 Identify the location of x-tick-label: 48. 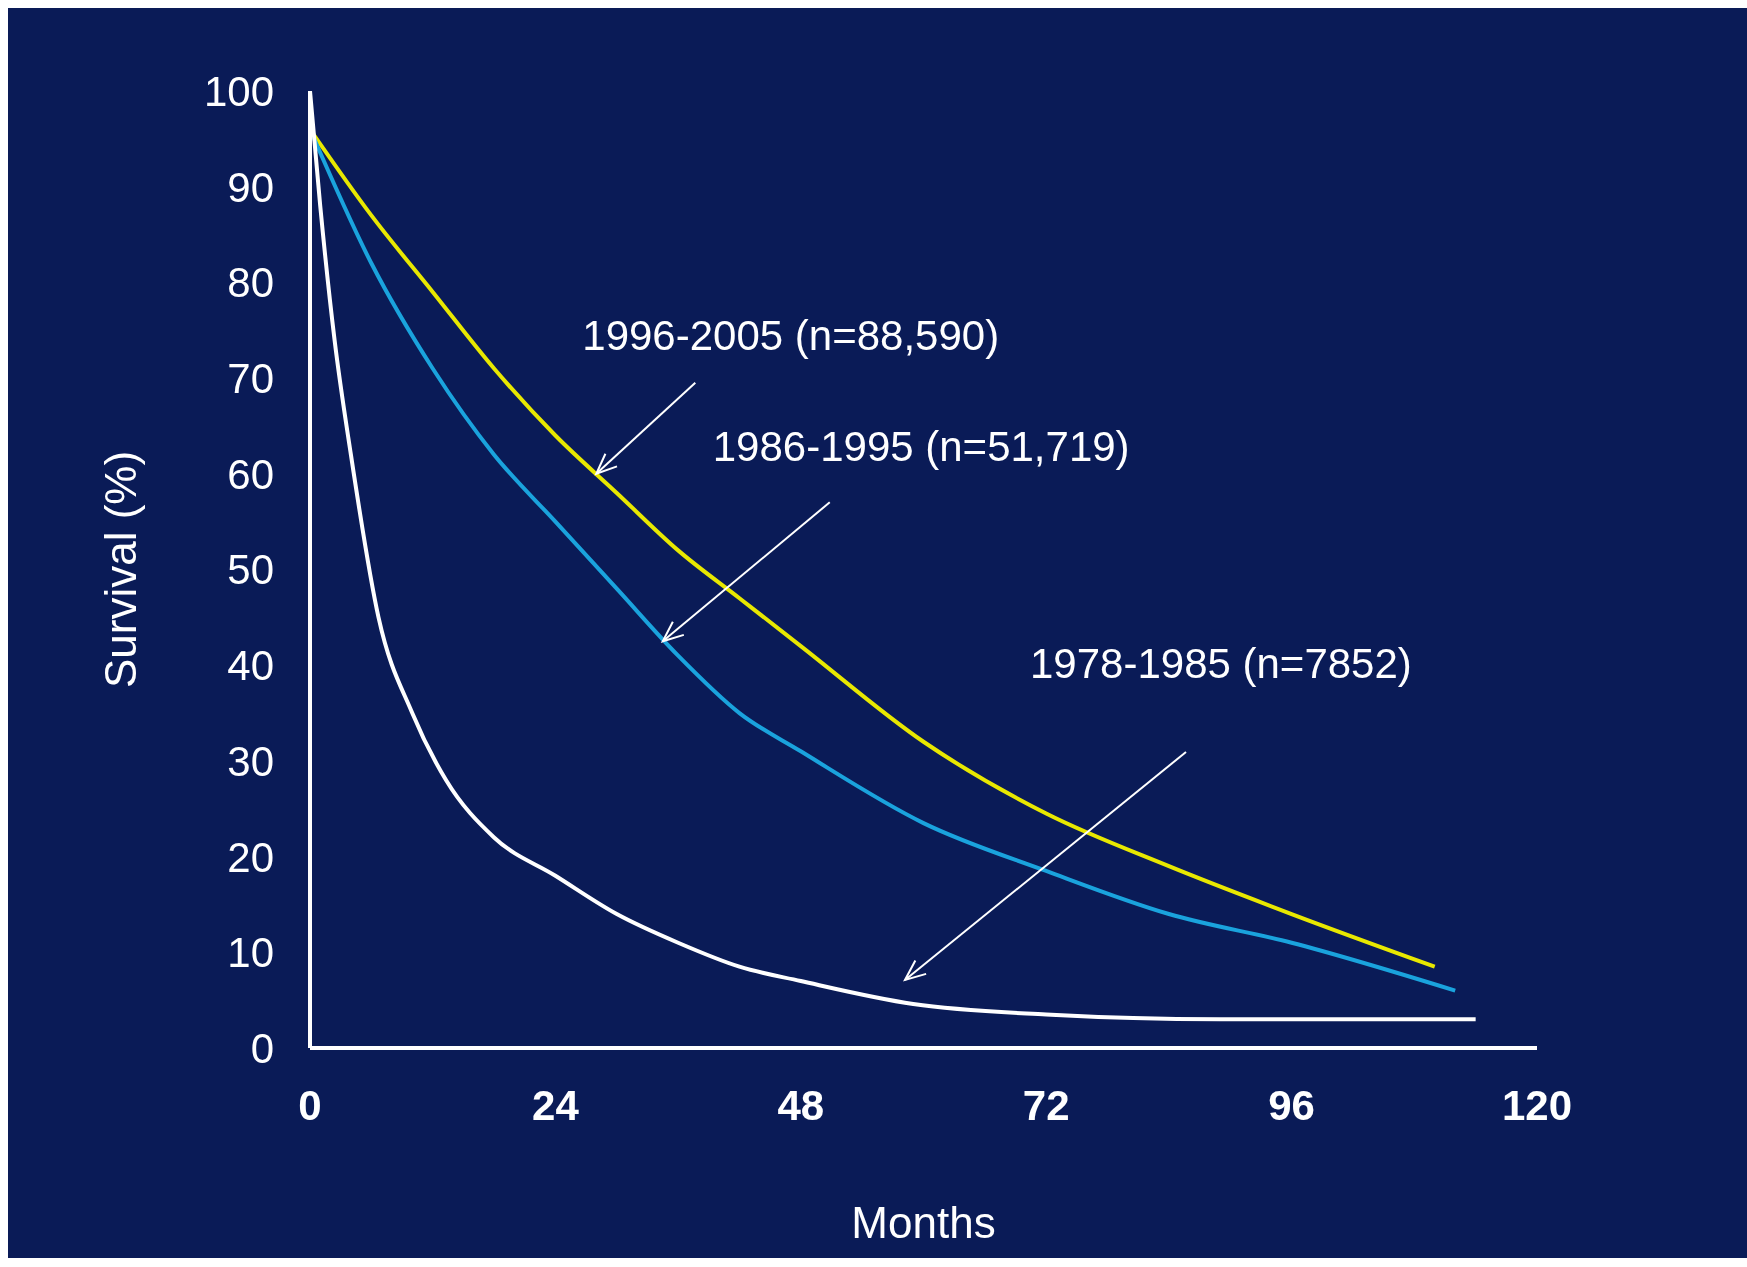
(801, 1105).